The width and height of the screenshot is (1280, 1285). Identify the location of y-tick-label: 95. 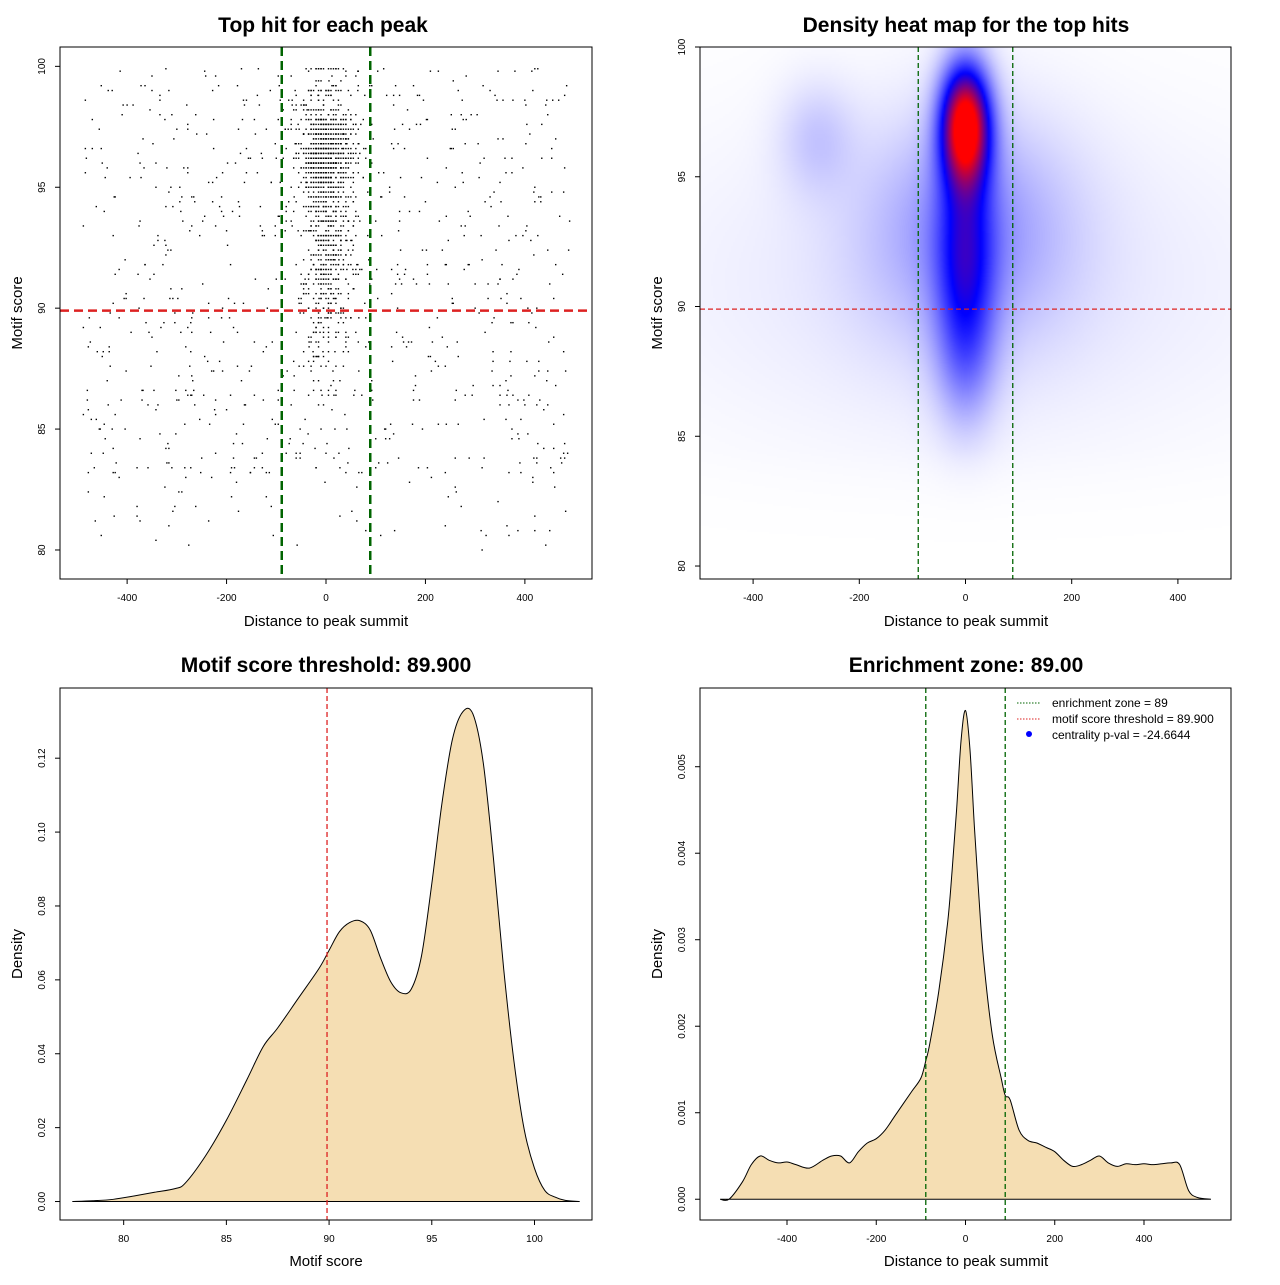
(682, 177).